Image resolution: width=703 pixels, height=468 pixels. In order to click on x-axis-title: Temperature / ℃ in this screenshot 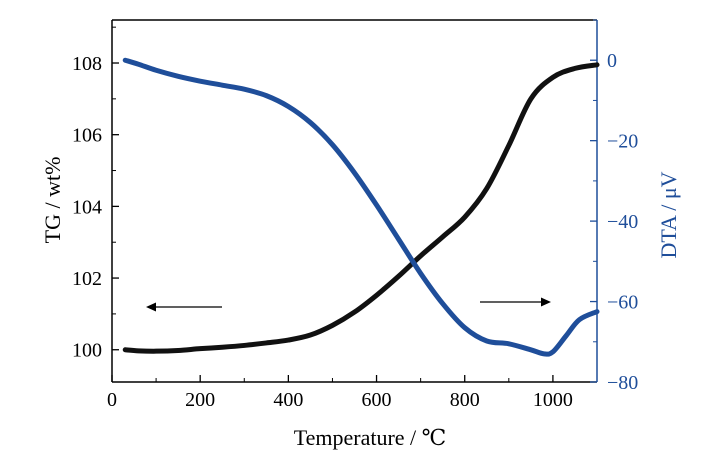, I will do `click(370, 437)`.